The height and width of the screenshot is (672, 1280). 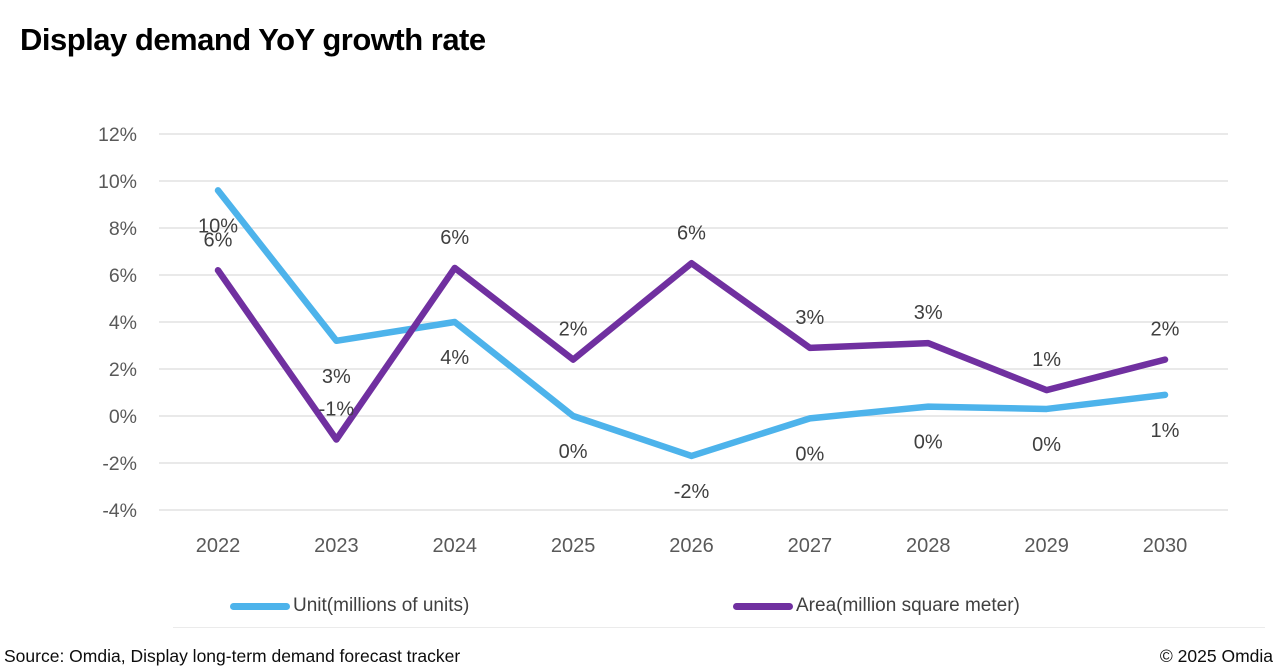 What do you see at coordinates (1216, 656) in the screenshot?
I see `copyright-note: © 2025 Omdia` at bounding box center [1216, 656].